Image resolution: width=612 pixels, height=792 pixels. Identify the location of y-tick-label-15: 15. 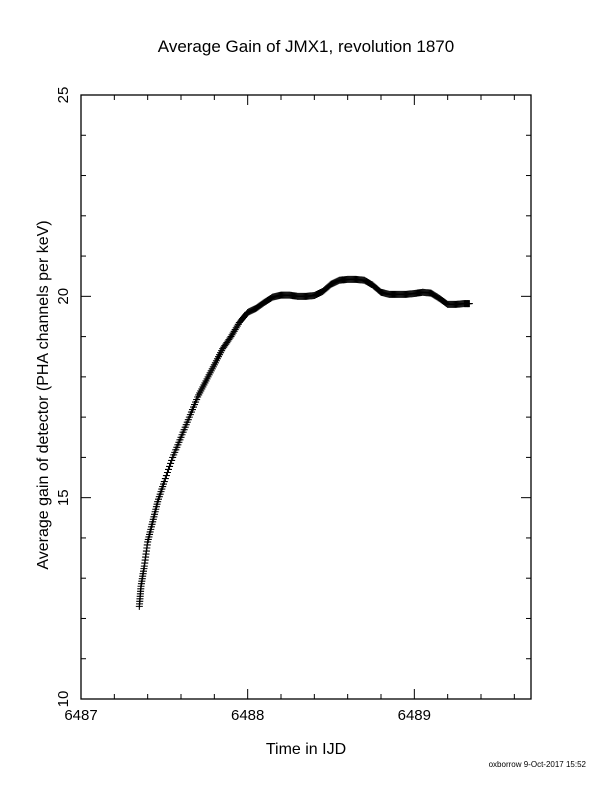
(63, 497).